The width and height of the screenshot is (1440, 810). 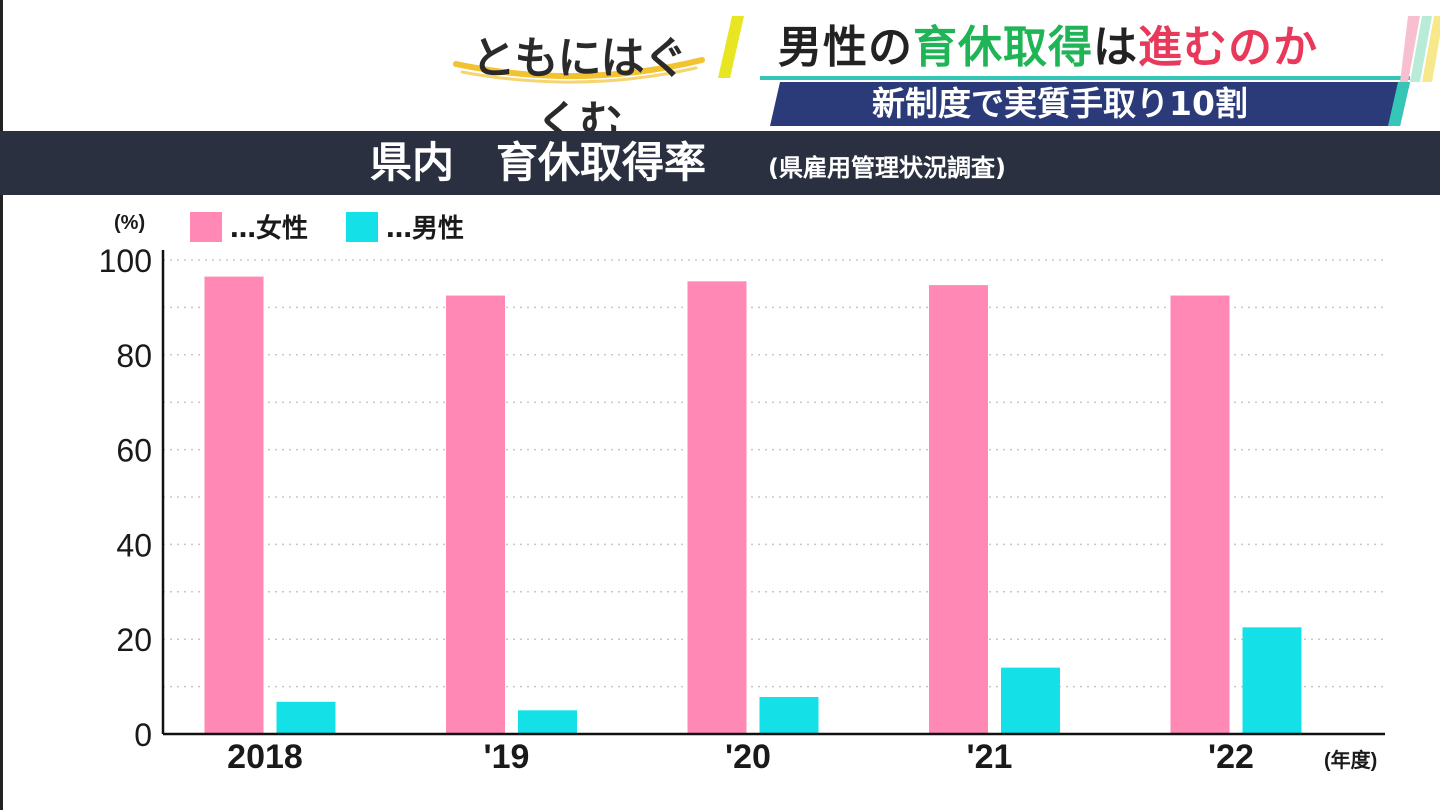 I want to click on left-edge-line, so click(x=1, y=405).